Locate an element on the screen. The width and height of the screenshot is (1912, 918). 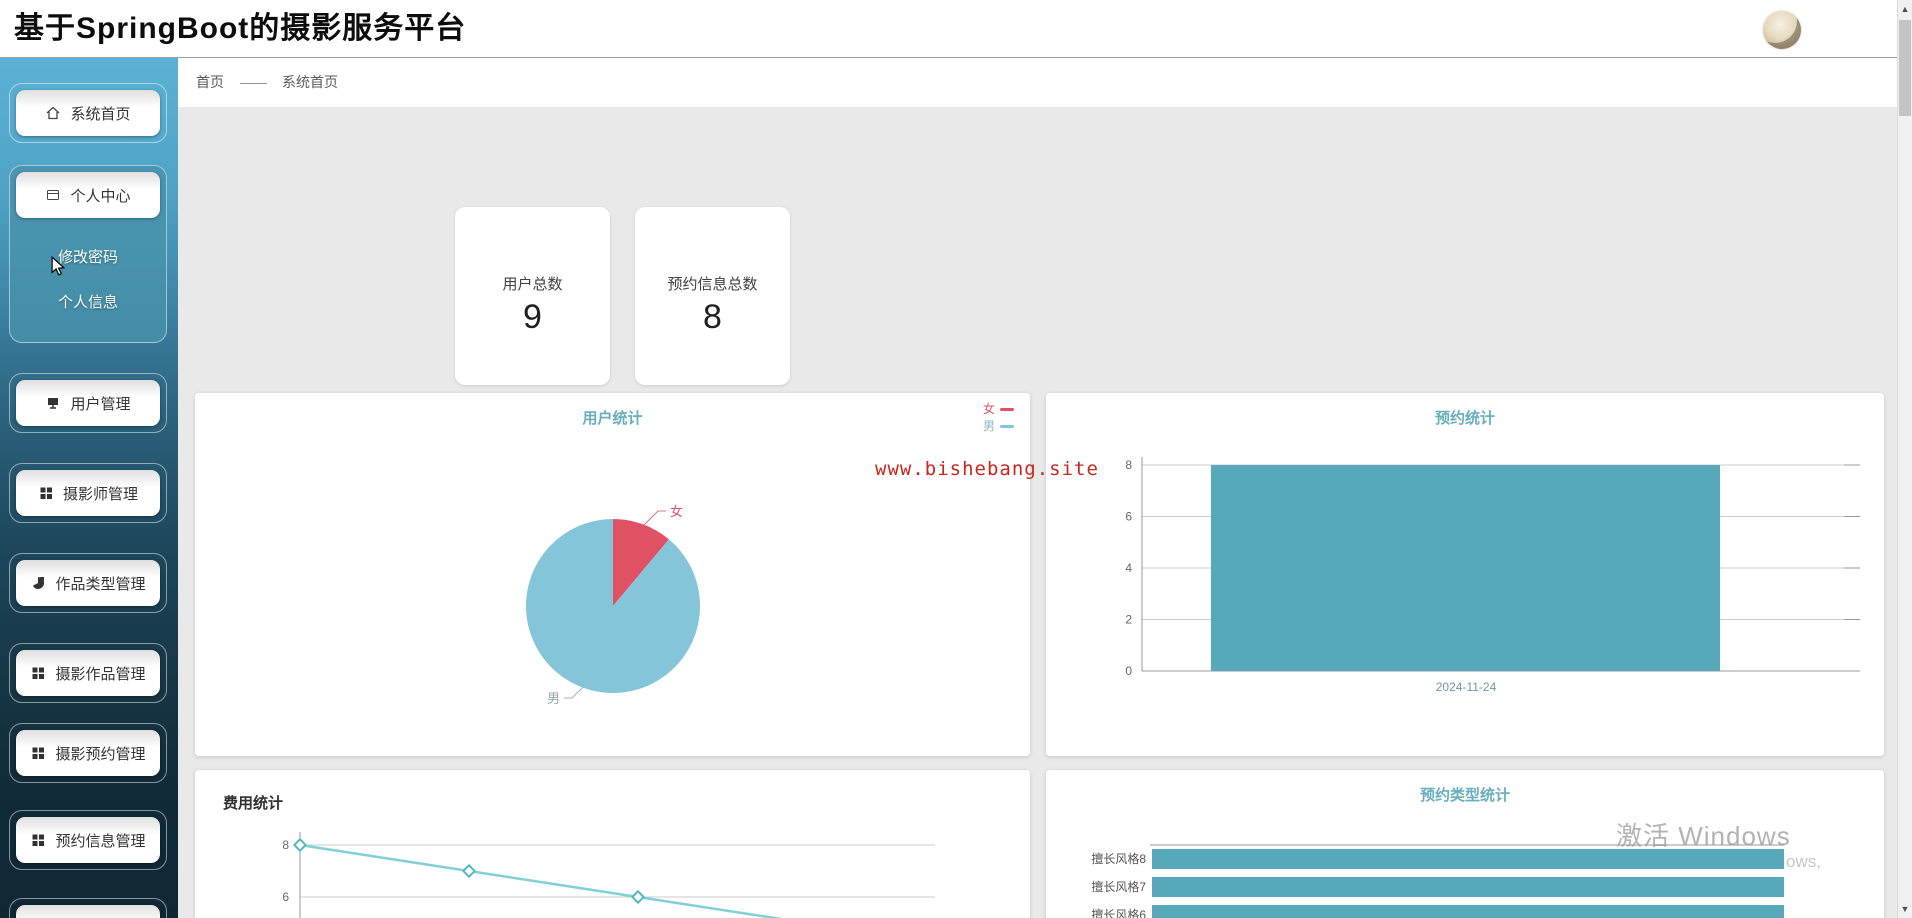
svg-text: 0 is located at coordinates (1128, 671).